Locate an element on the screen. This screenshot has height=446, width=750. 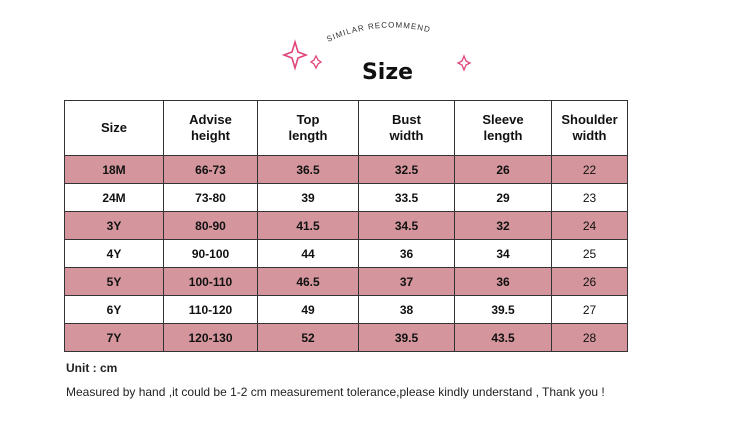
table-cell: 34 is located at coordinates (503, 253).